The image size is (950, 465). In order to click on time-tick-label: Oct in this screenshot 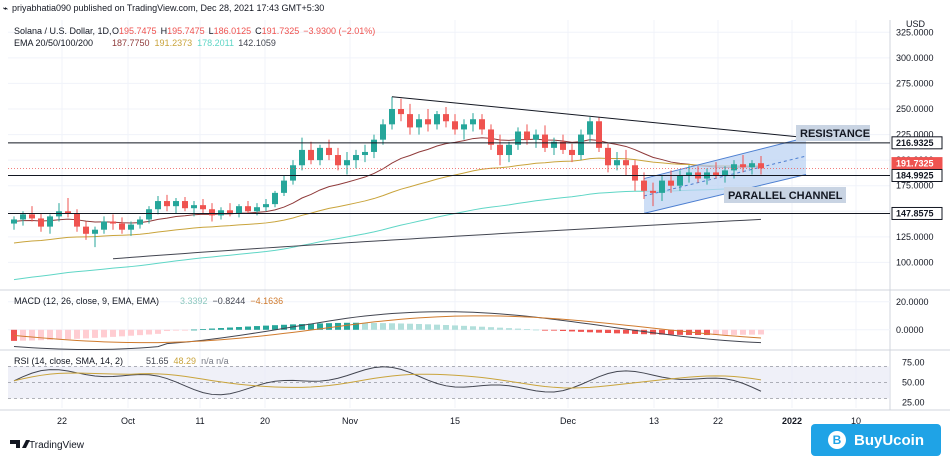, I will do `click(128, 421)`.